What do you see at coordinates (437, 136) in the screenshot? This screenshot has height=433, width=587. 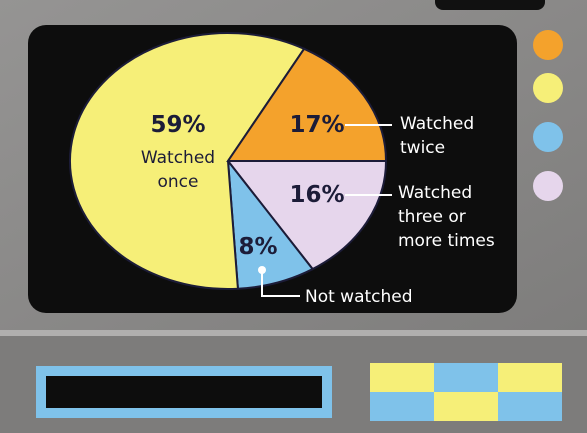 I see `category-label: Watched twice` at bounding box center [437, 136].